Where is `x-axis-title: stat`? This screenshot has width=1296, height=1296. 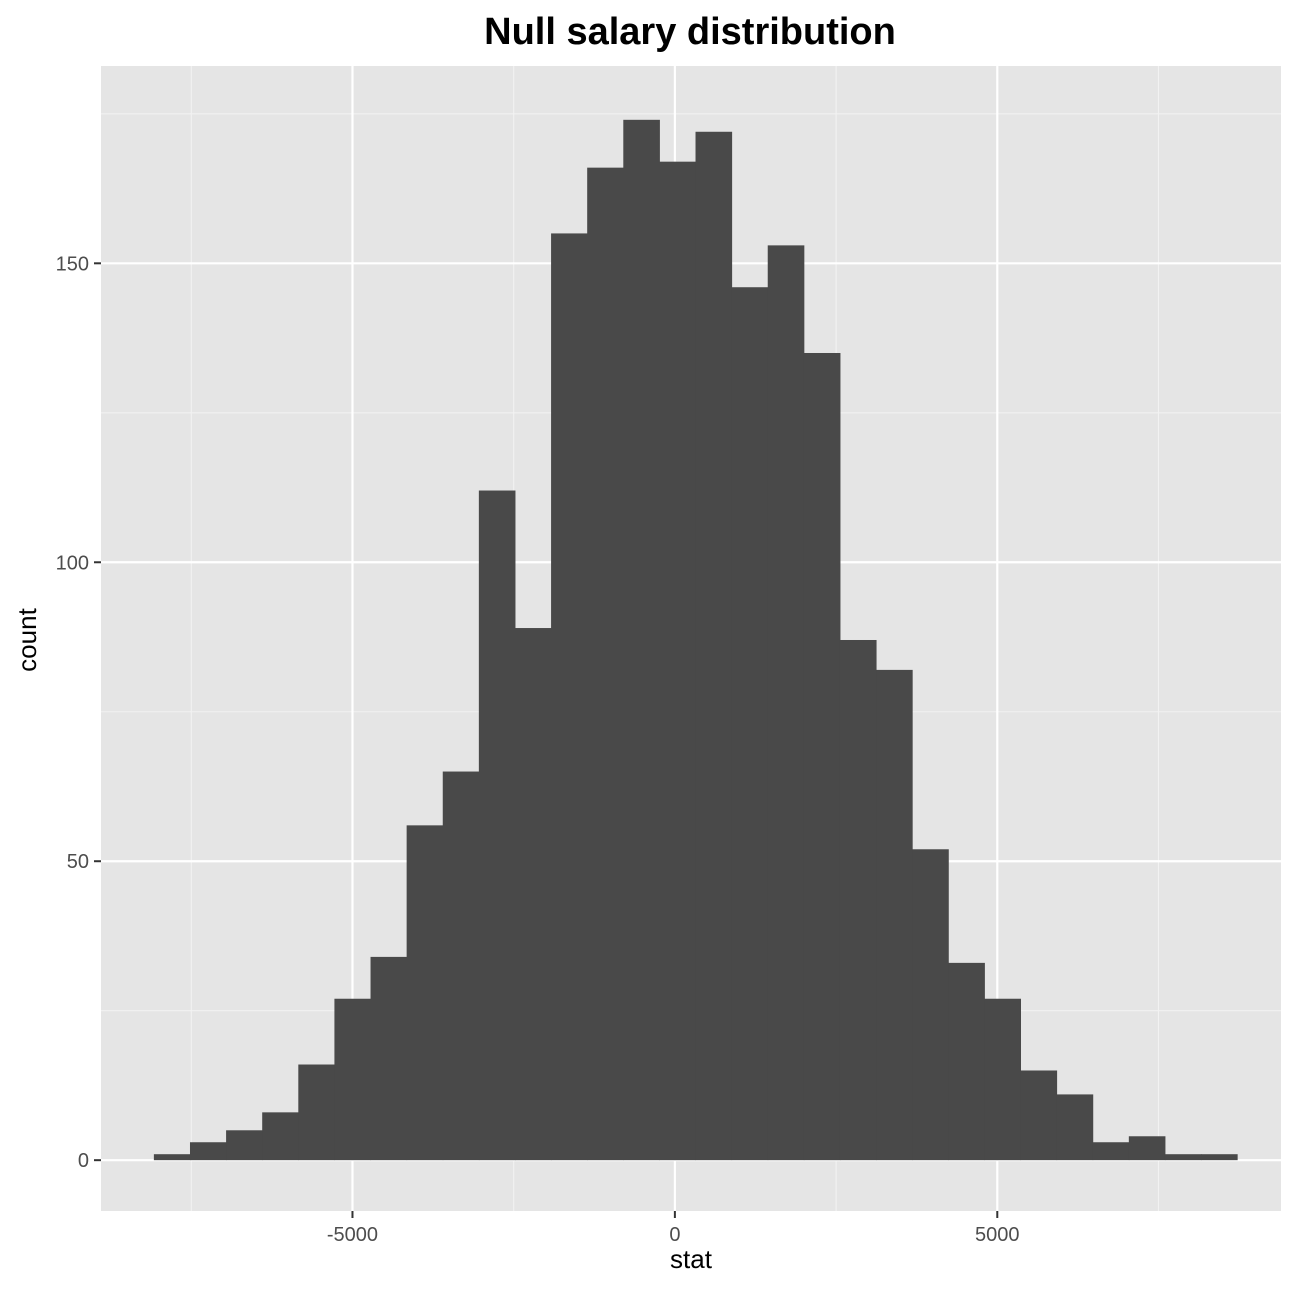
x-axis-title: stat is located at coordinates (691, 1259).